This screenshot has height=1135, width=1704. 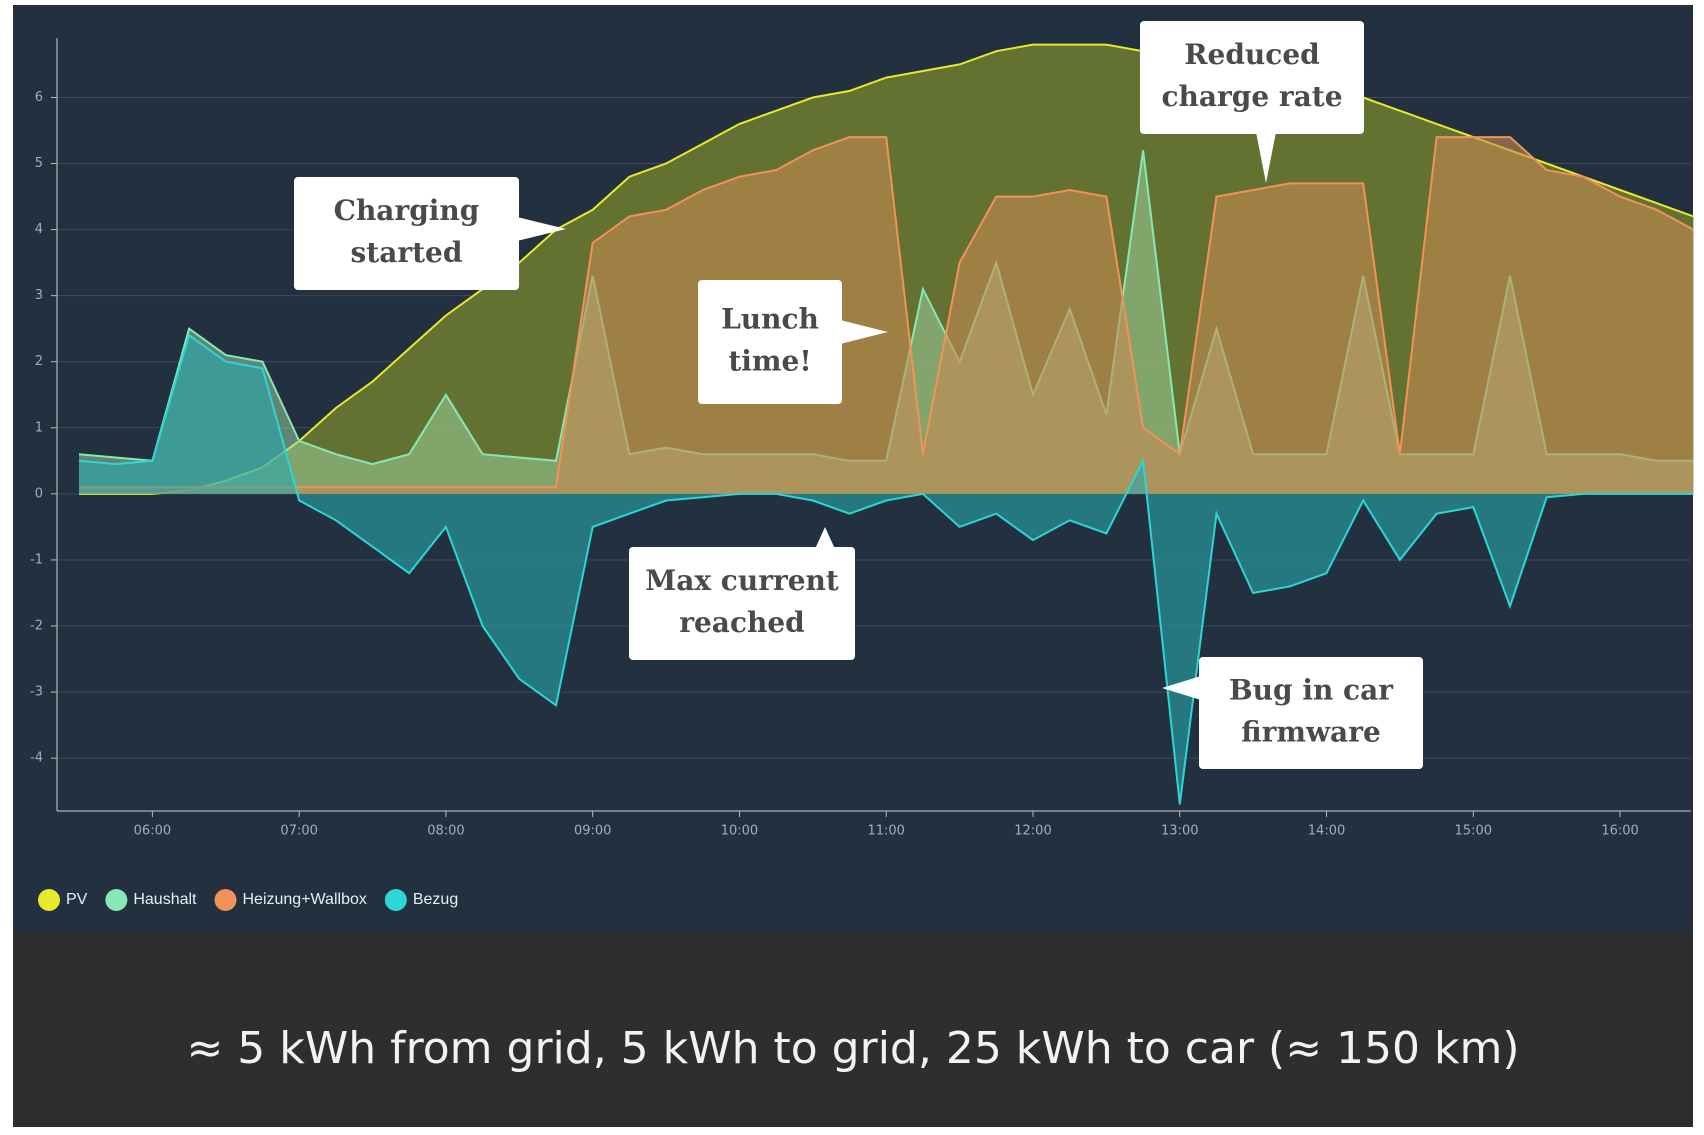 I want to click on x-tick-label: 07:00, so click(x=298, y=831).